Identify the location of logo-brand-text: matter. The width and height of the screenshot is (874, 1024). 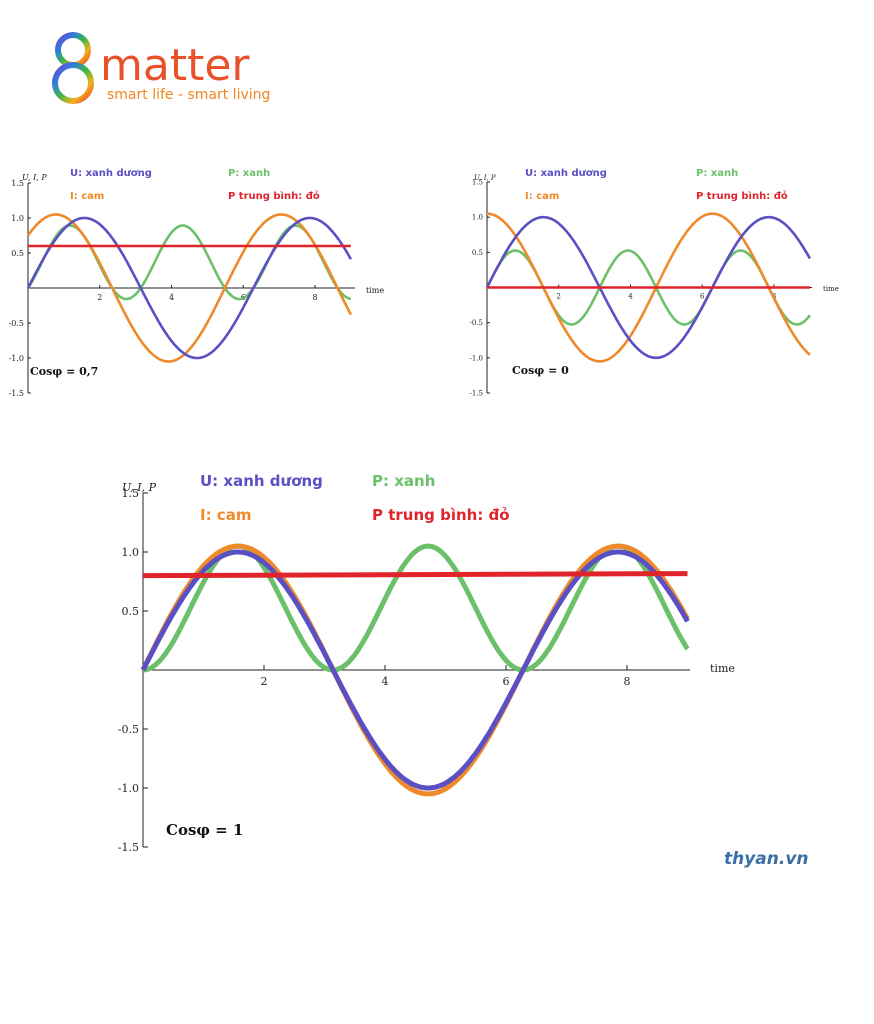
(175, 65).